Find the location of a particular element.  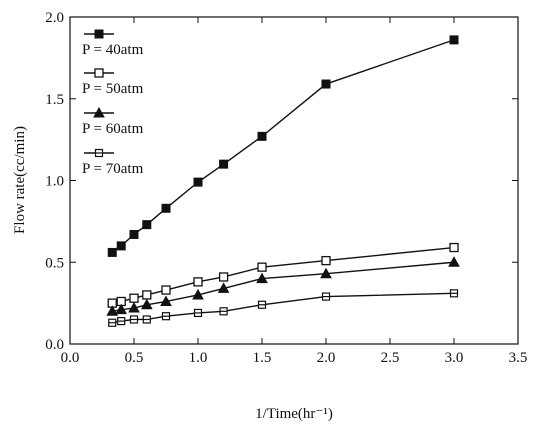

x-tick-label: 2.5 is located at coordinates (390, 358).